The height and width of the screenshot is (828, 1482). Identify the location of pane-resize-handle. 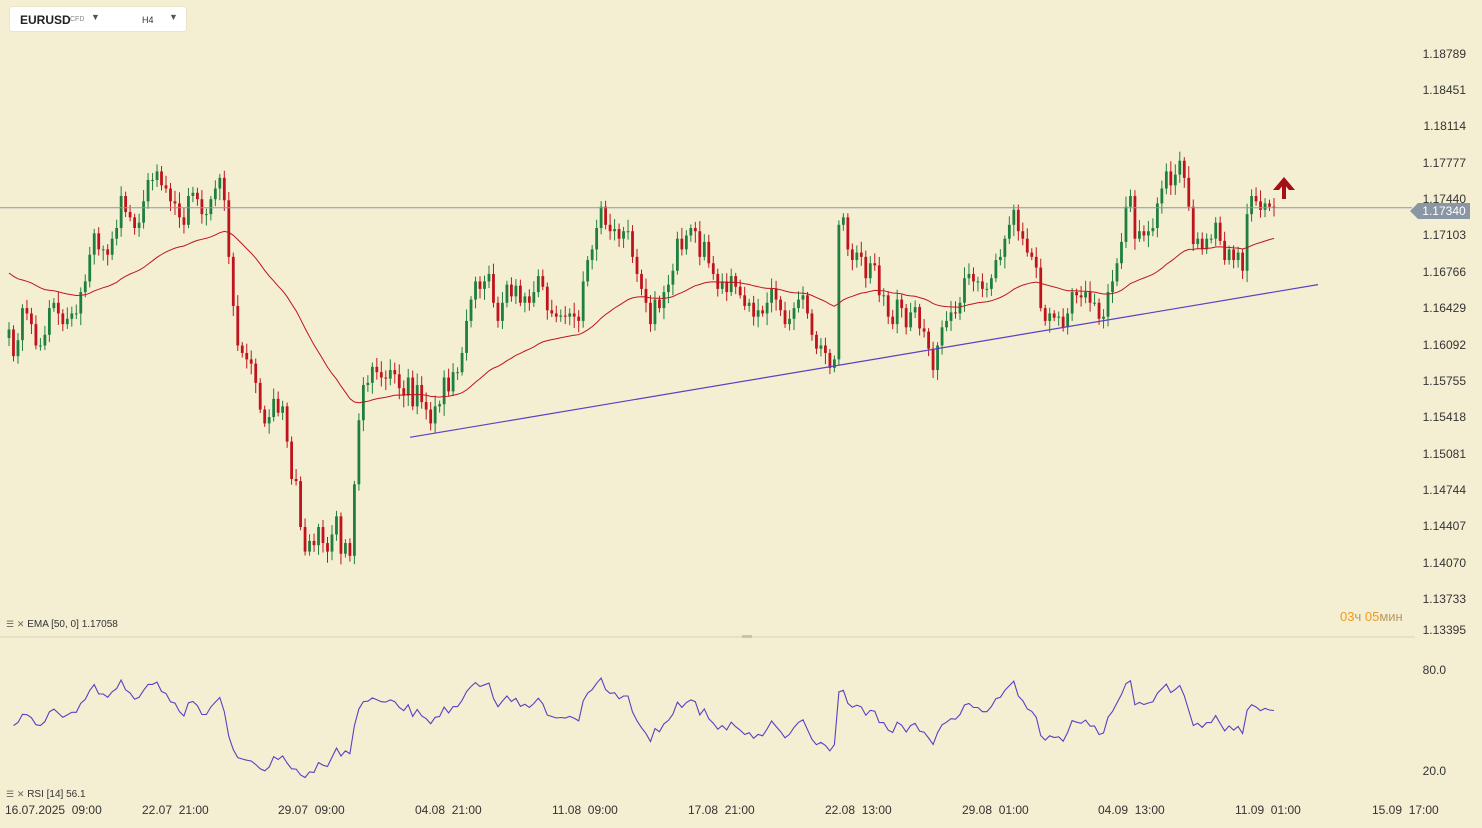
(747, 636).